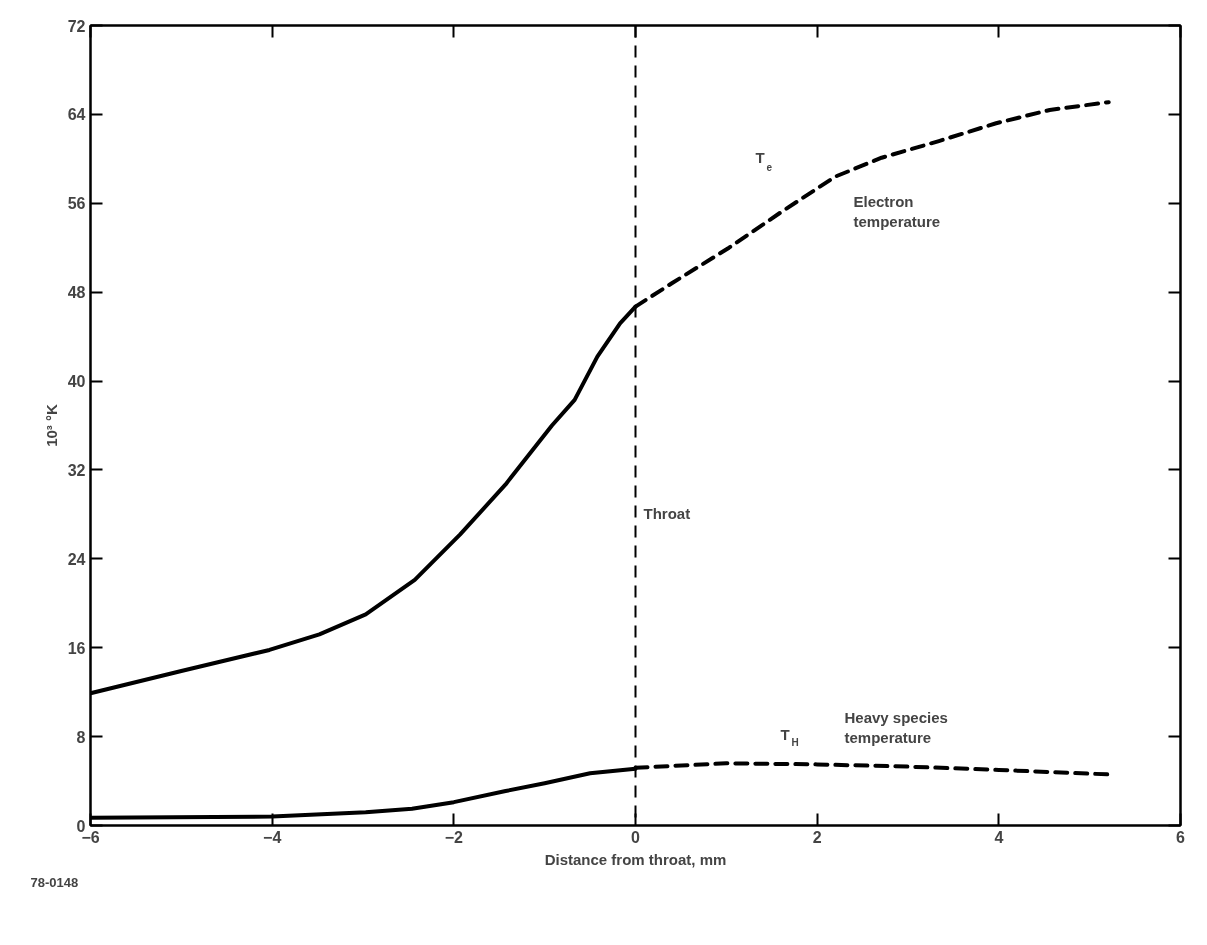 This screenshot has width=1207, height=945. Describe the element at coordinates (81, 737) in the screenshot. I see `y-tick-label: 8` at that location.